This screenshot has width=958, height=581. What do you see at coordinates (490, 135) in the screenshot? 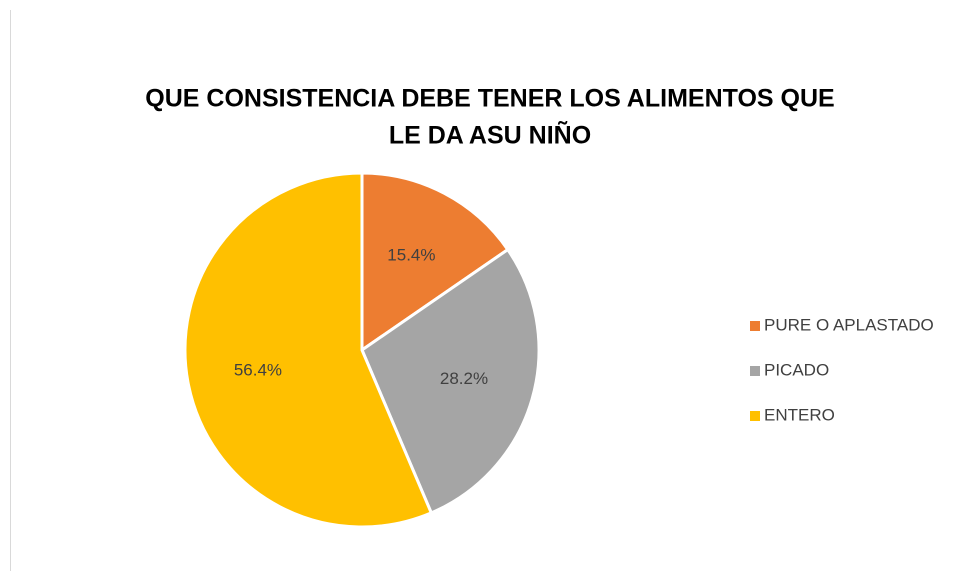
I see `chart-title: LE DA ASU NIÑO` at bounding box center [490, 135].